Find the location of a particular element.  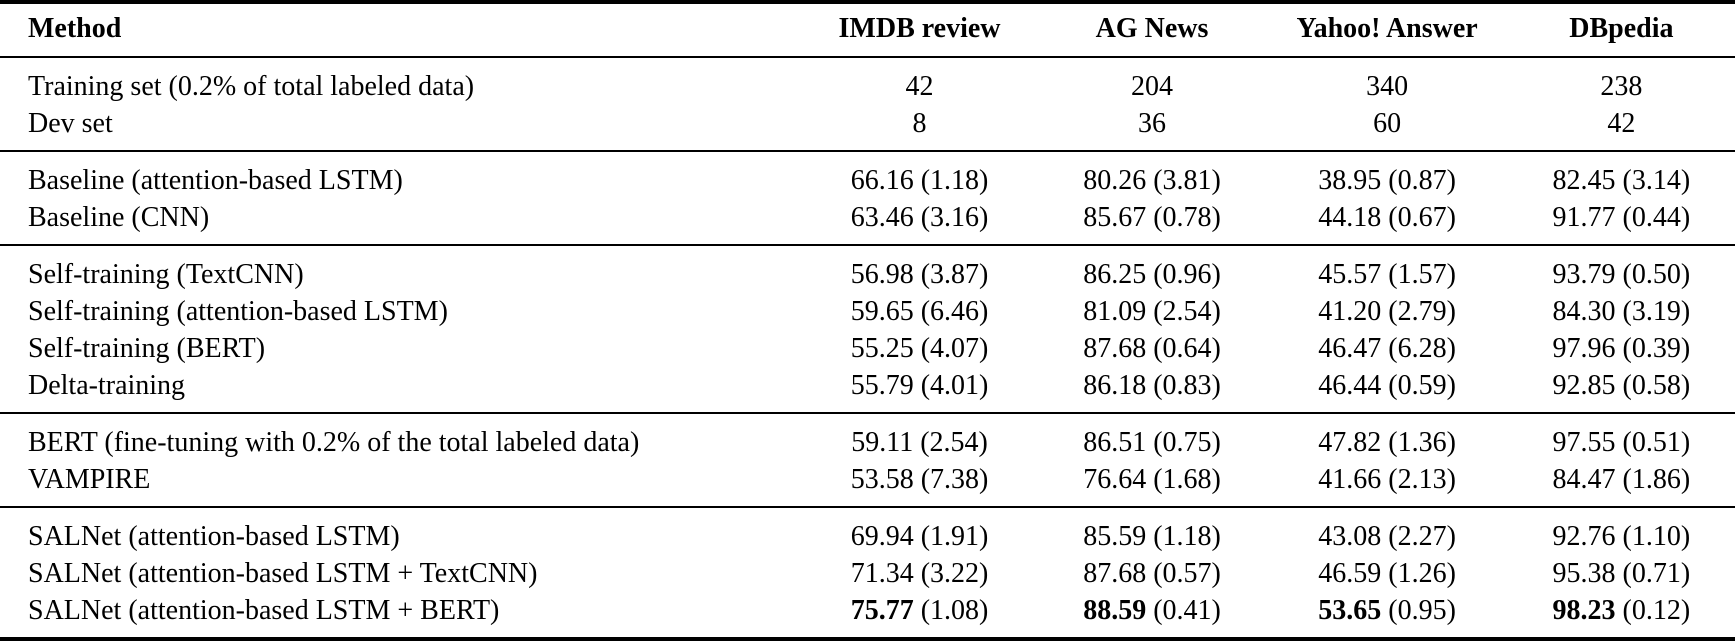

value-cell: 55.79 (4.01) is located at coordinates (919, 385).